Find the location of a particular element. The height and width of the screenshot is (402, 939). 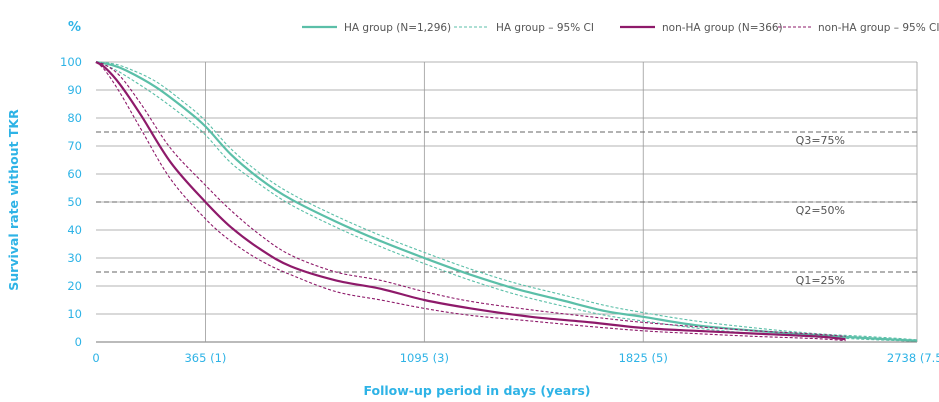

y-tick-label-80: 80 is located at coordinates (74, 118).